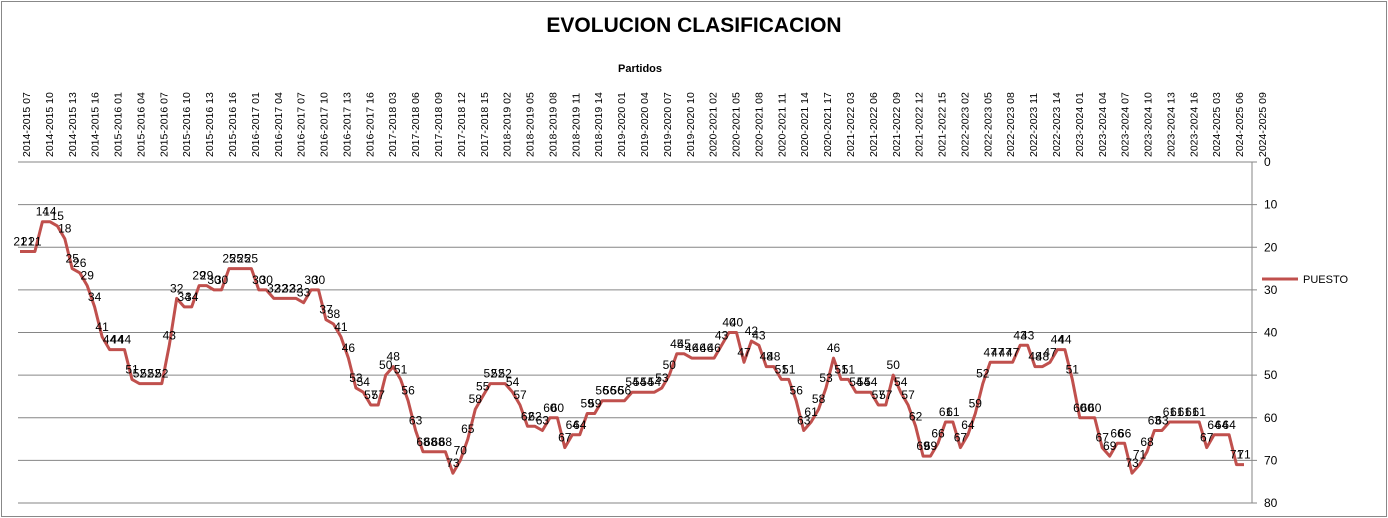 The image size is (1388, 518). I want to click on x-tick-label: 2020-2021 08, so click(759, 124).